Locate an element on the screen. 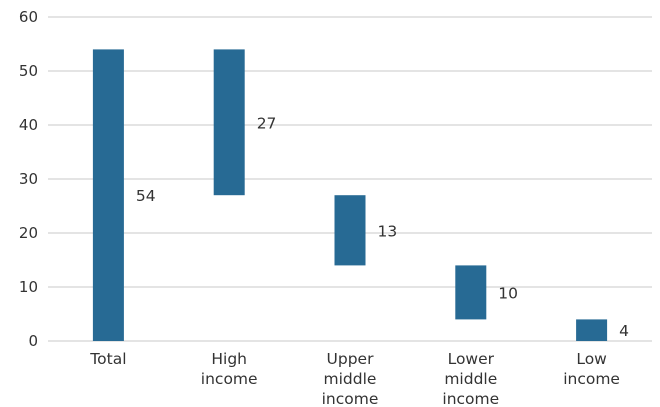 The height and width of the screenshot is (407, 660). y-tick-label: 0 is located at coordinates (33, 341).